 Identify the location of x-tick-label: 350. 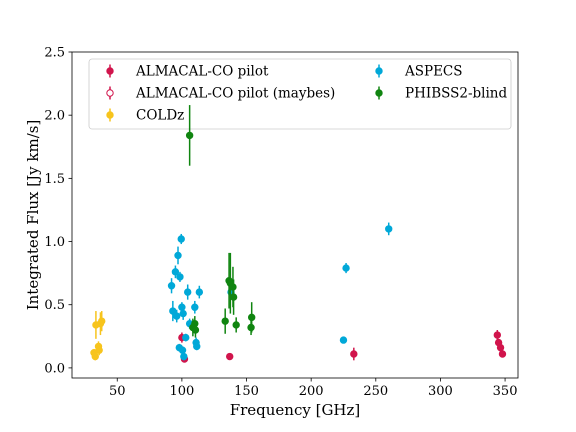
(505, 391).